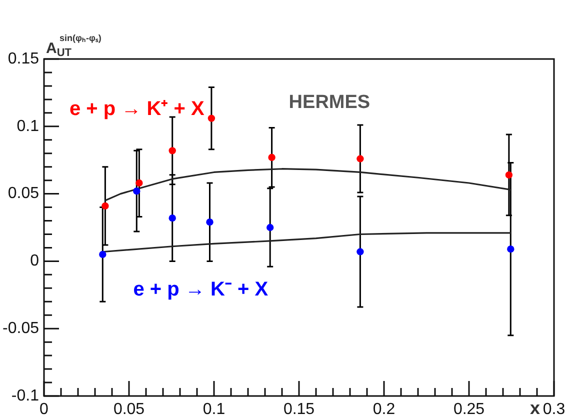 This screenshot has width=572, height=419. I want to click on x-tick-label: 0.1, so click(214, 409).